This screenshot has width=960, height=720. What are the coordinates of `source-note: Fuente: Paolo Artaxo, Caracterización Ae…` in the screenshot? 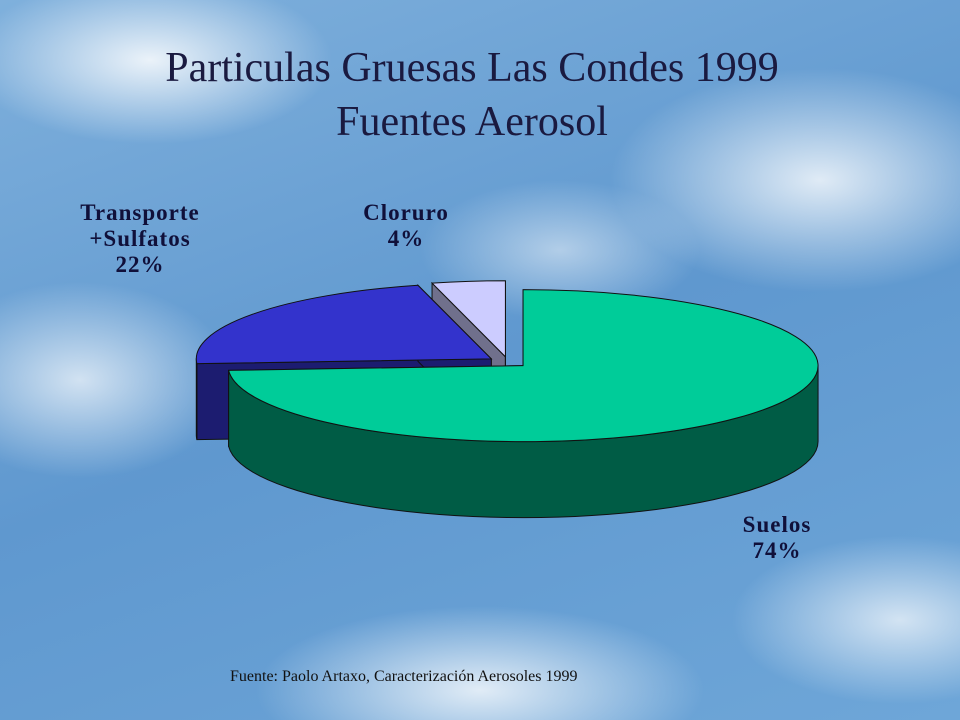 It's located at (404, 676).